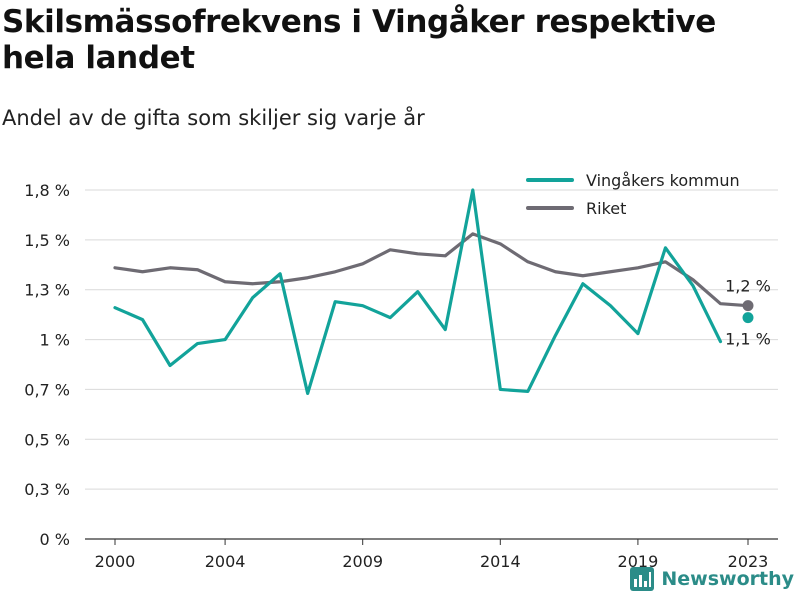  What do you see at coordinates (47, 439) in the screenshot?
I see `y-tick-label: 0,5 %` at bounding box center [47, 439].